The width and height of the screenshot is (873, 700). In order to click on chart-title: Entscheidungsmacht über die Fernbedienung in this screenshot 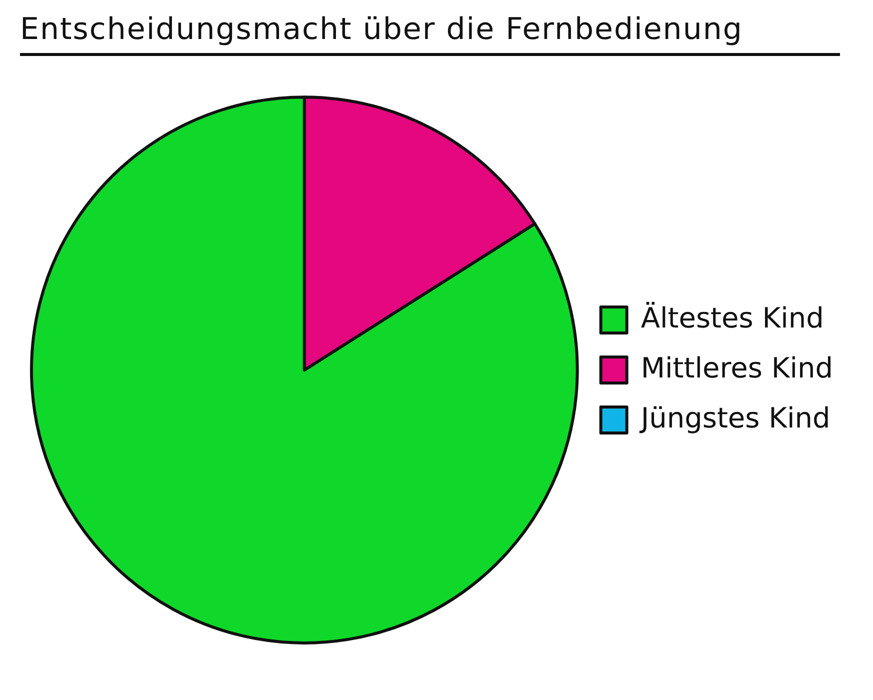, I will do `click(430, 34)`.